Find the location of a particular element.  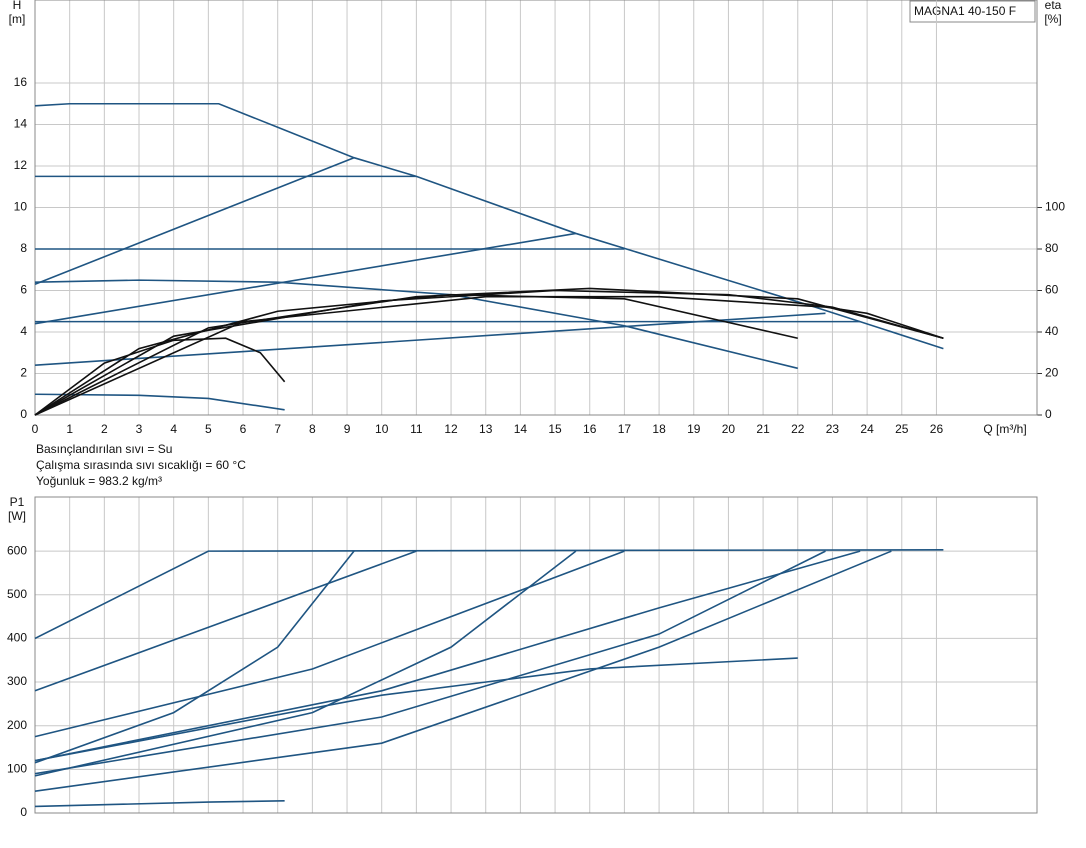

x-label: Q [m³/h] is located at coordinates (1004, 429).